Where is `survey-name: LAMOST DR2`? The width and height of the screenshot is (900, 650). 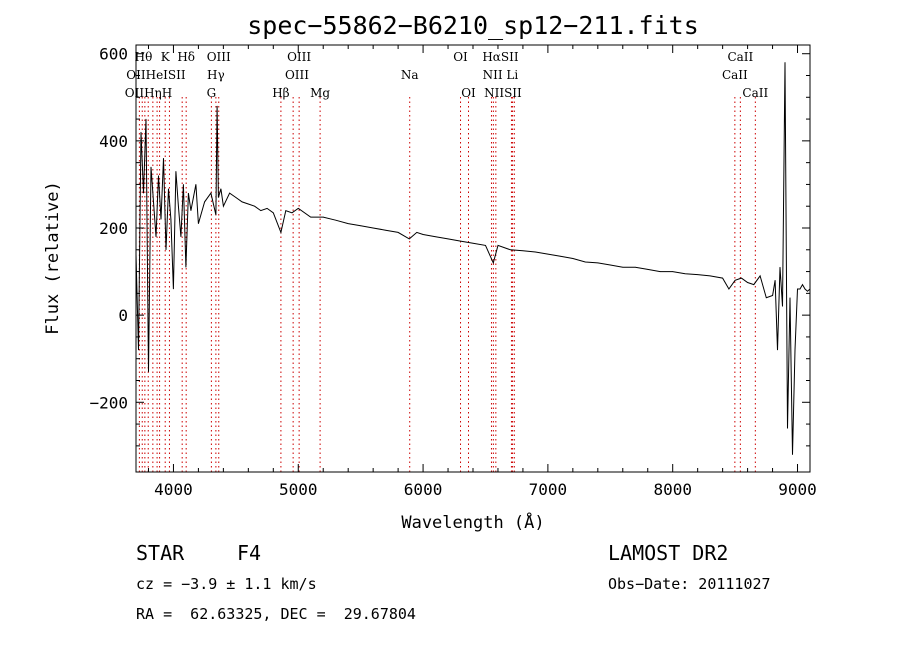 survey-name: LAMOST DR2 is located at coordinates (668, 553).